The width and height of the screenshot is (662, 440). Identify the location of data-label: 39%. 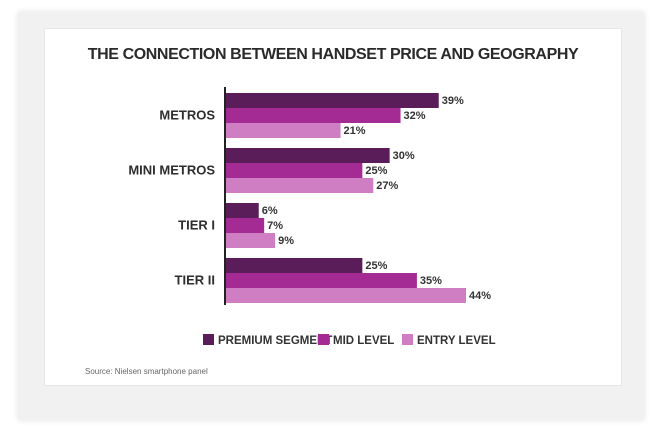
(453, 101).